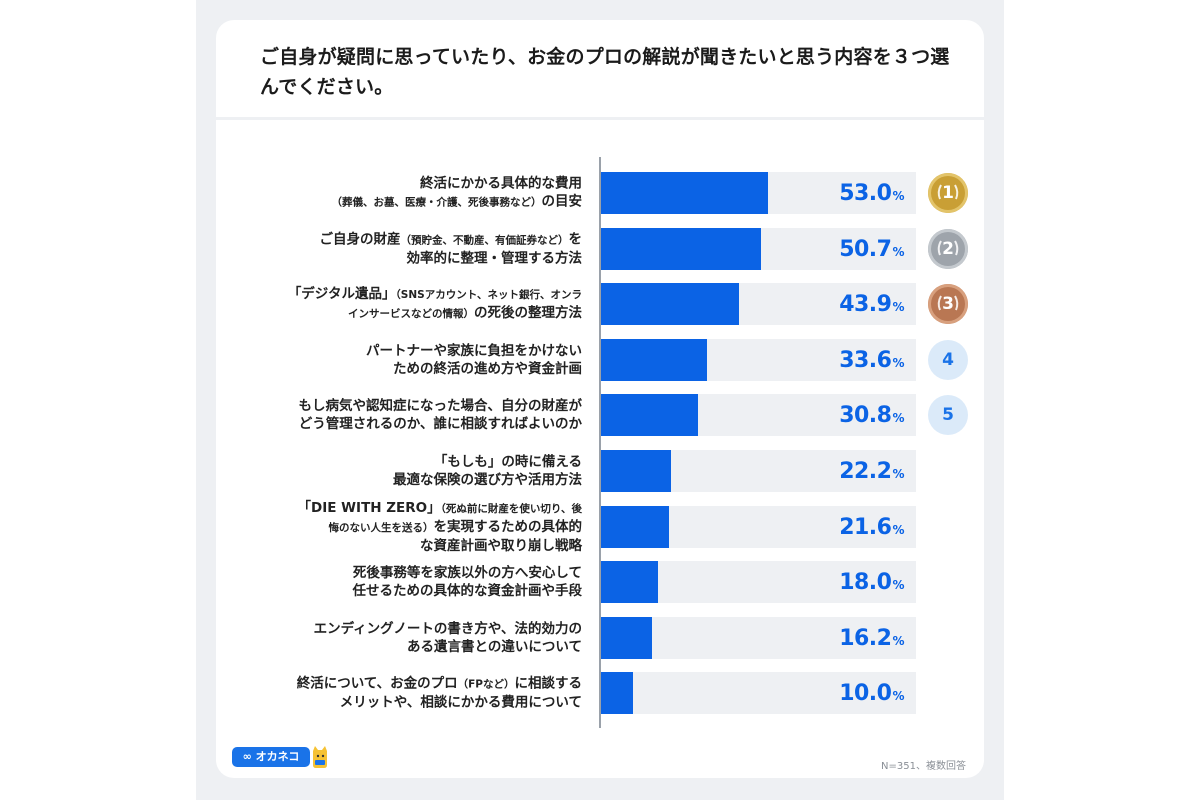 This screenshot has height=800, width=1200. Describe the element at coordinates (871, 582) in the screenshot. I see `value-label: 18.0%` at that location.